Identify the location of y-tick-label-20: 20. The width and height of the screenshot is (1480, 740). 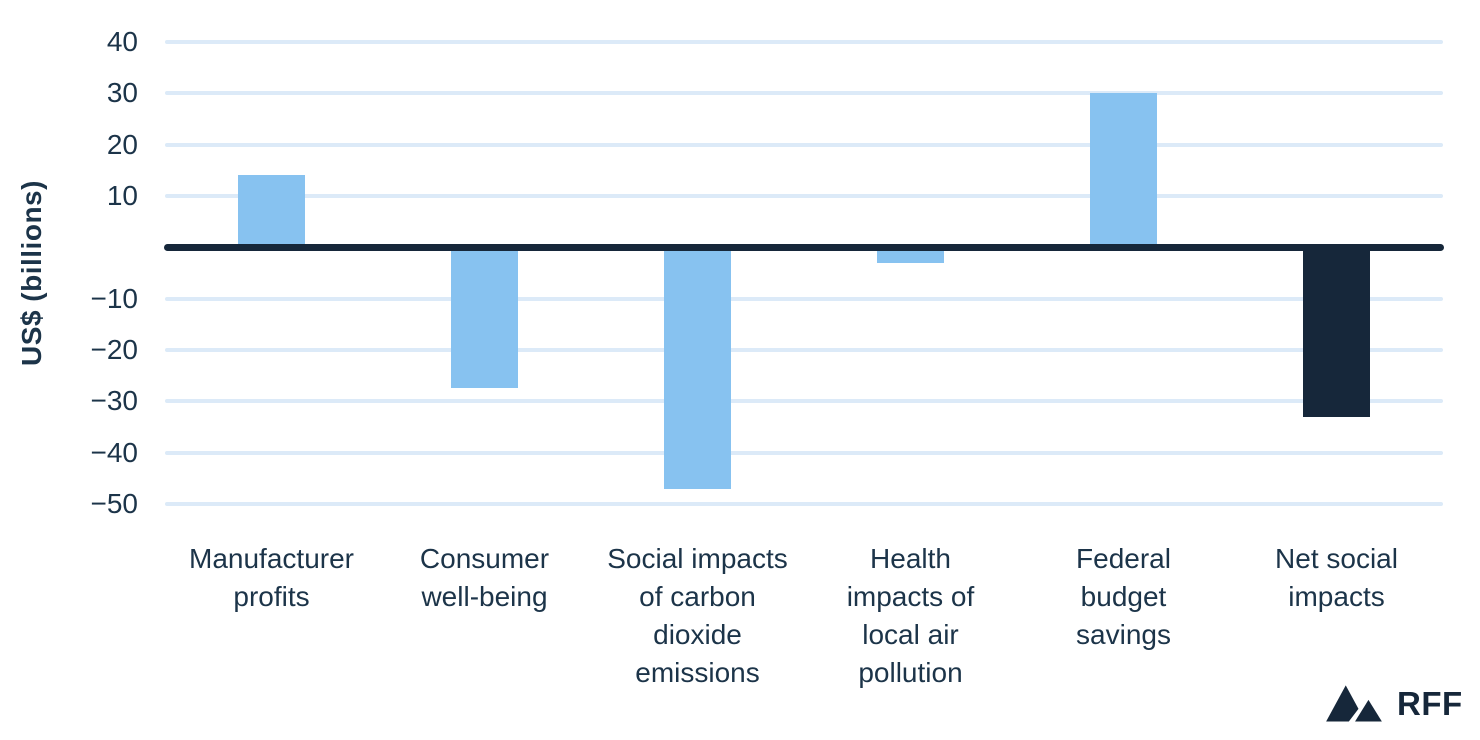
(122, 144).